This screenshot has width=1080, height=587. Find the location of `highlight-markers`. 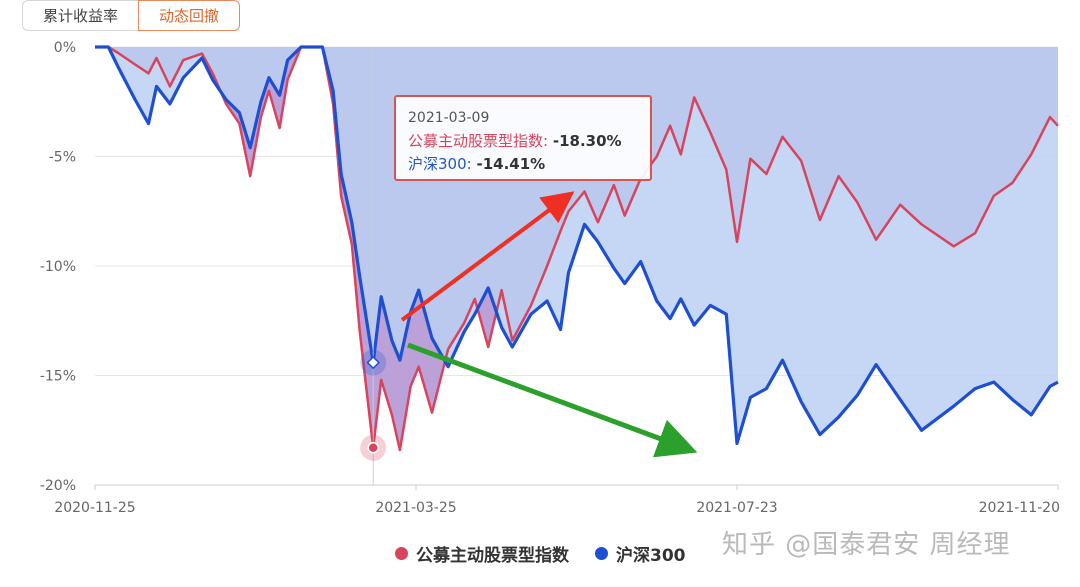

highlight-markers is located at coordinates (373, 266).